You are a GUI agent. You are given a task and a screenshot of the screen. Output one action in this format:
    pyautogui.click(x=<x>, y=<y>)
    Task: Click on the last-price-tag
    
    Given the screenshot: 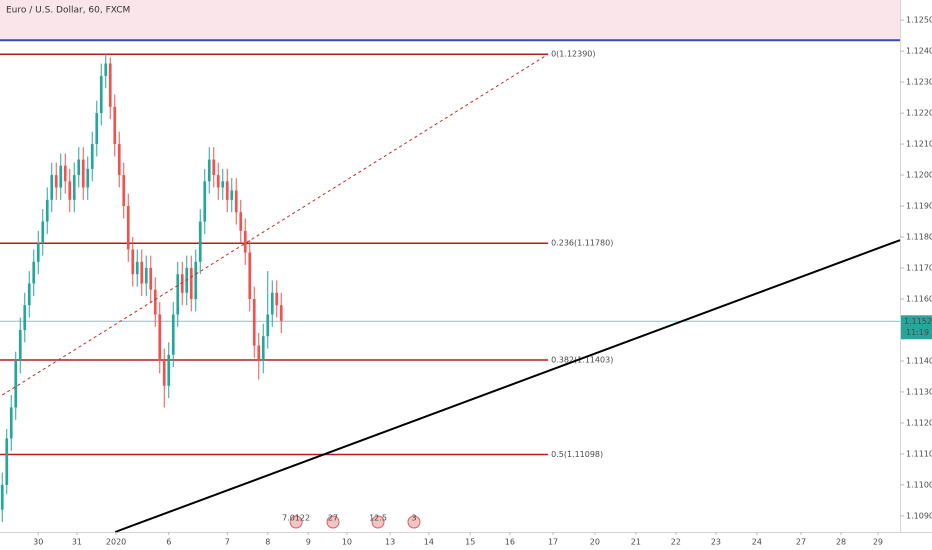 What is the action you would take?
    pyautogui.click(x=916, y=327)
    